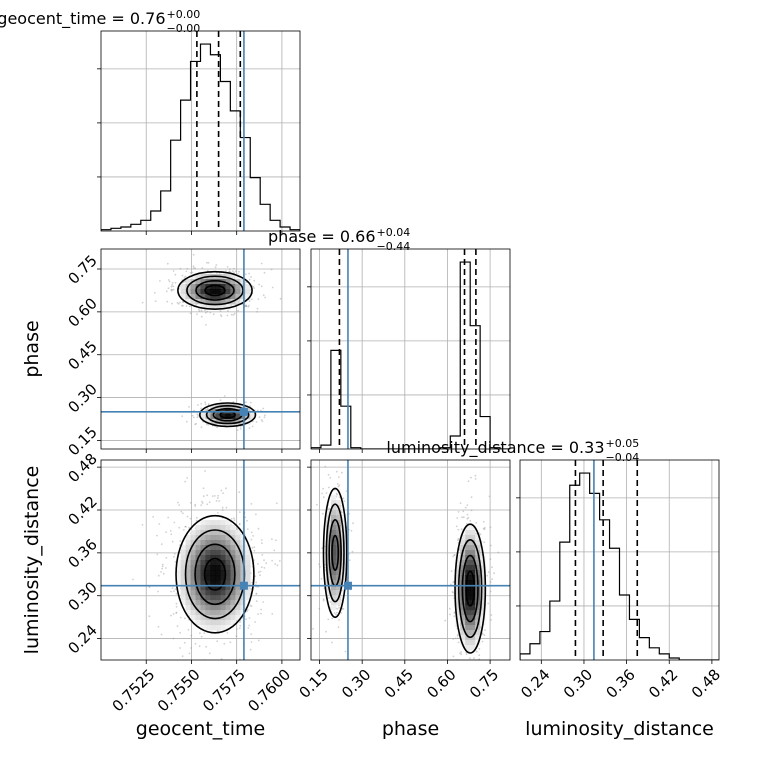 Image resolution: width=760 pixels, height=760 pixels. I want to click on ytick-label-phase: 0.45, so click(83, 355).